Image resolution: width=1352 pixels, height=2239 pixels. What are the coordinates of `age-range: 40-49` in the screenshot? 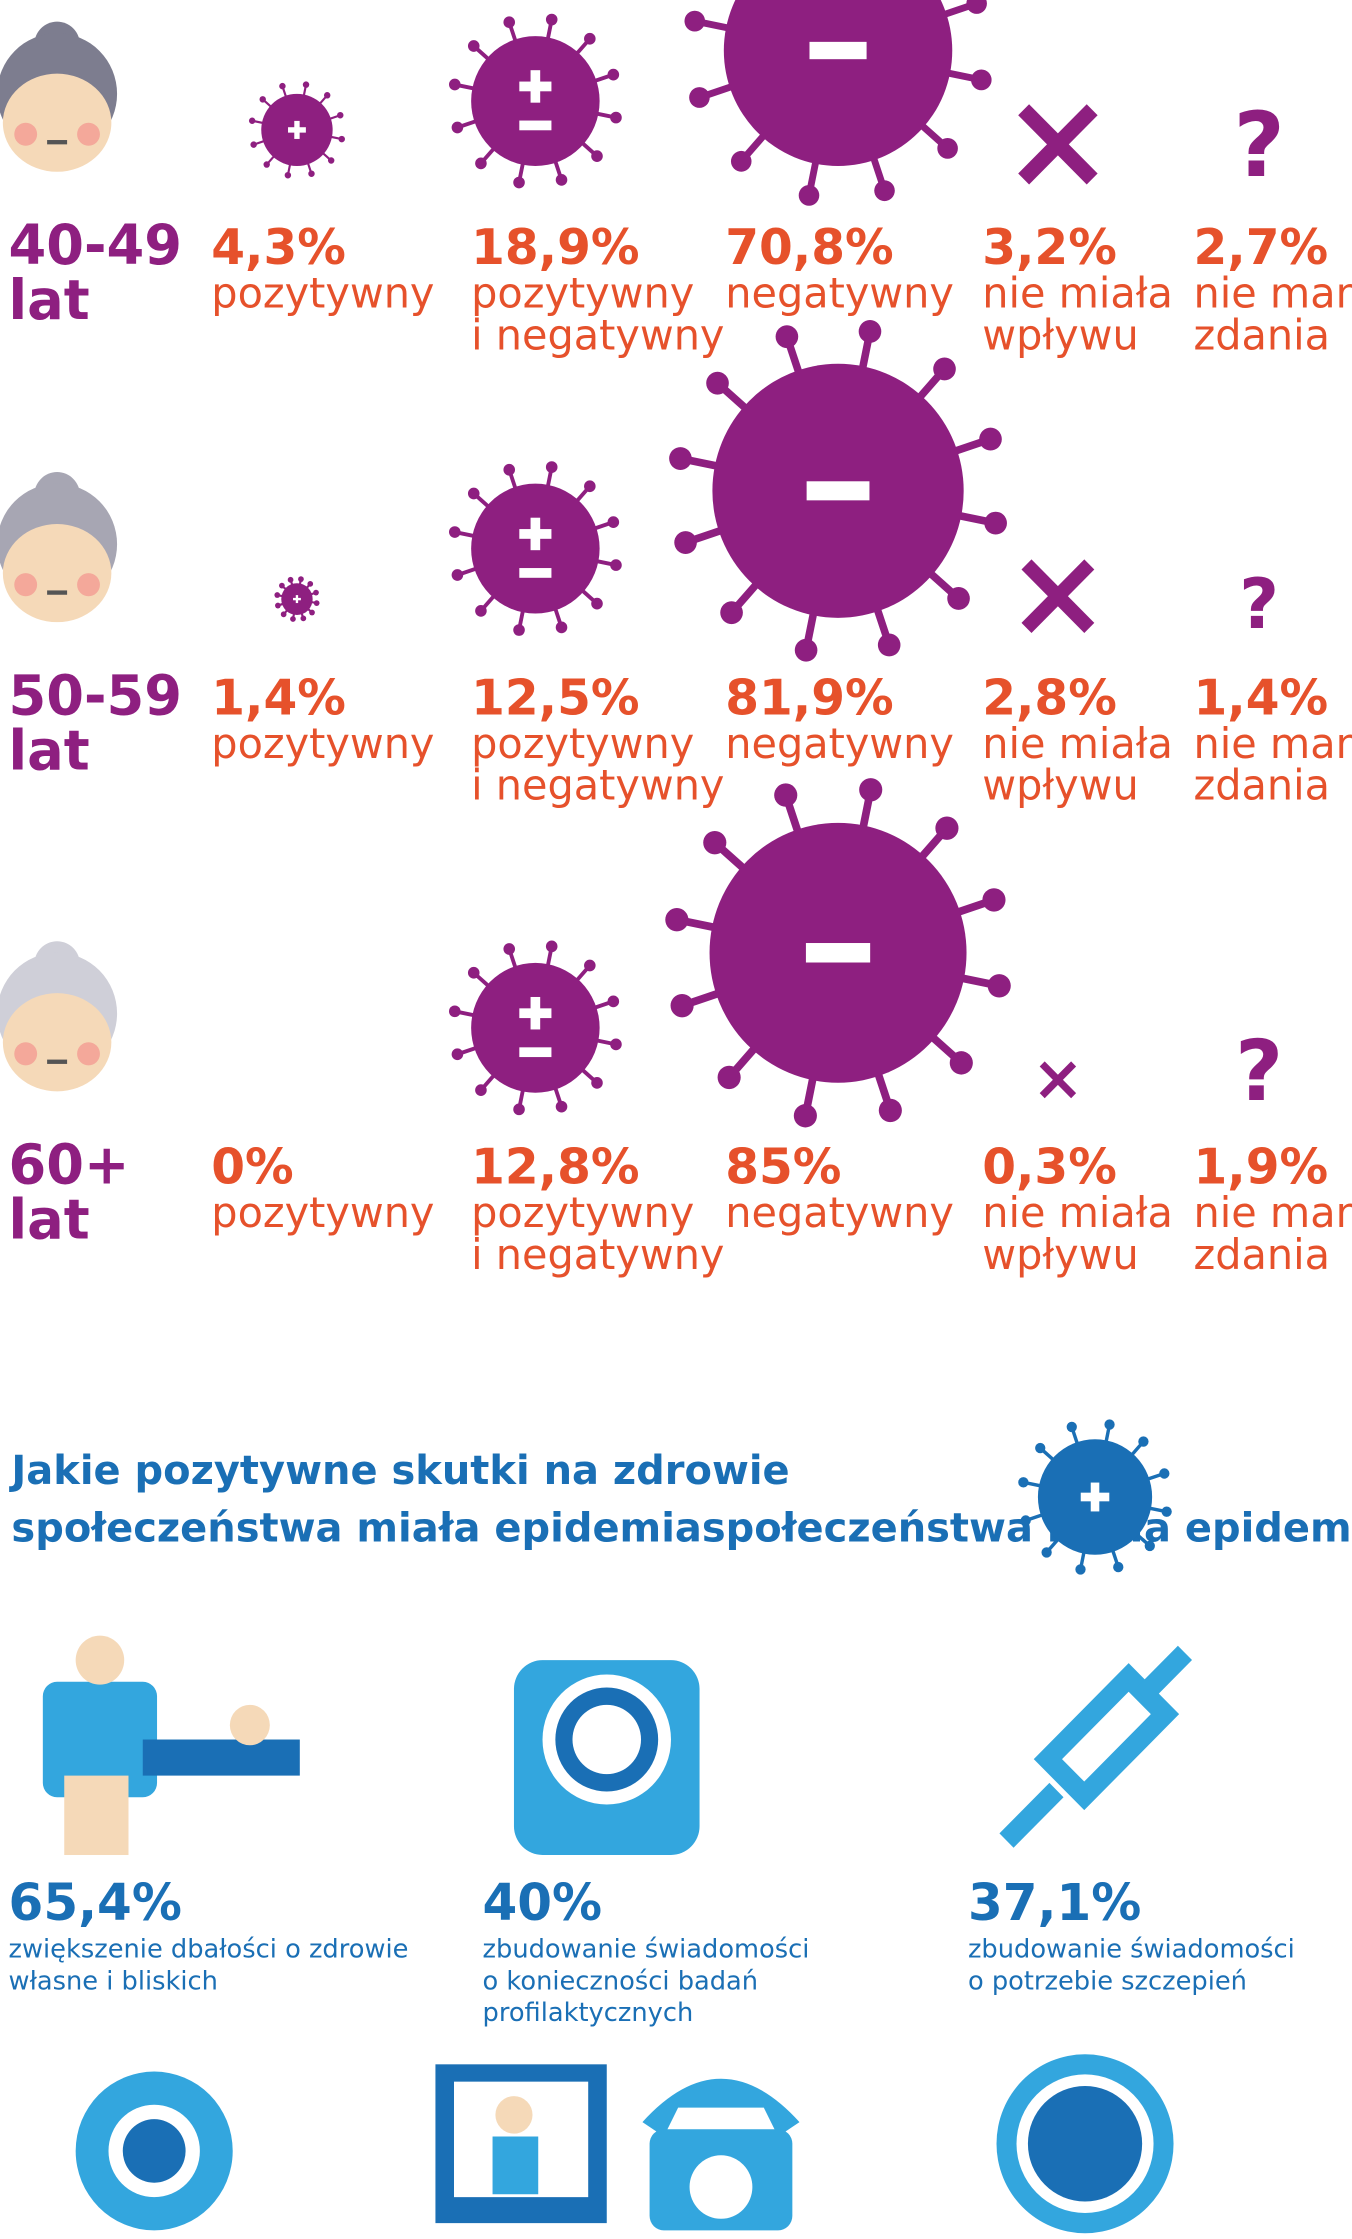 It's located at (95, 245).